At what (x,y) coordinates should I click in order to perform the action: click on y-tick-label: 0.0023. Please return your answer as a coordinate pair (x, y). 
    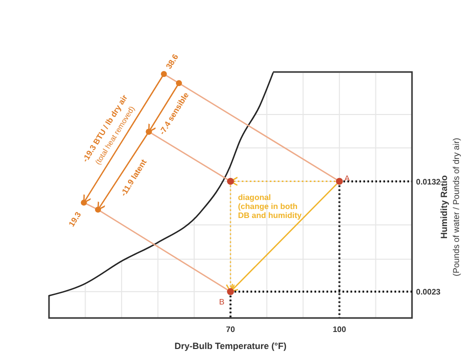
    Looking at the image, I should click on (429, 292).